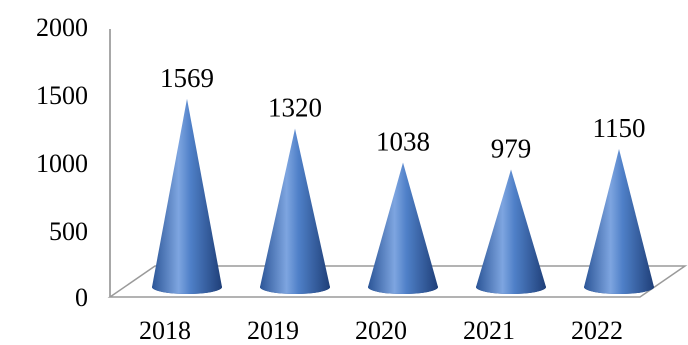 The image size is (688, 345). What do you see at coordinates (295, 108) in the screenshot?
I see `data-label: 1320` at bounding box center [295, 108].